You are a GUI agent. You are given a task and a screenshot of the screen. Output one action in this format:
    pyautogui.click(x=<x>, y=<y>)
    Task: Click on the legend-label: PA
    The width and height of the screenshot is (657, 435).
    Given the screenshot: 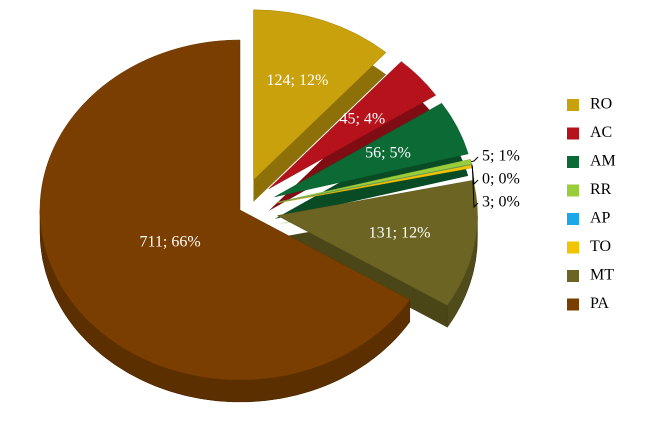 What is the action you would take?
    pyautogui.click(x=599, y=303)
    